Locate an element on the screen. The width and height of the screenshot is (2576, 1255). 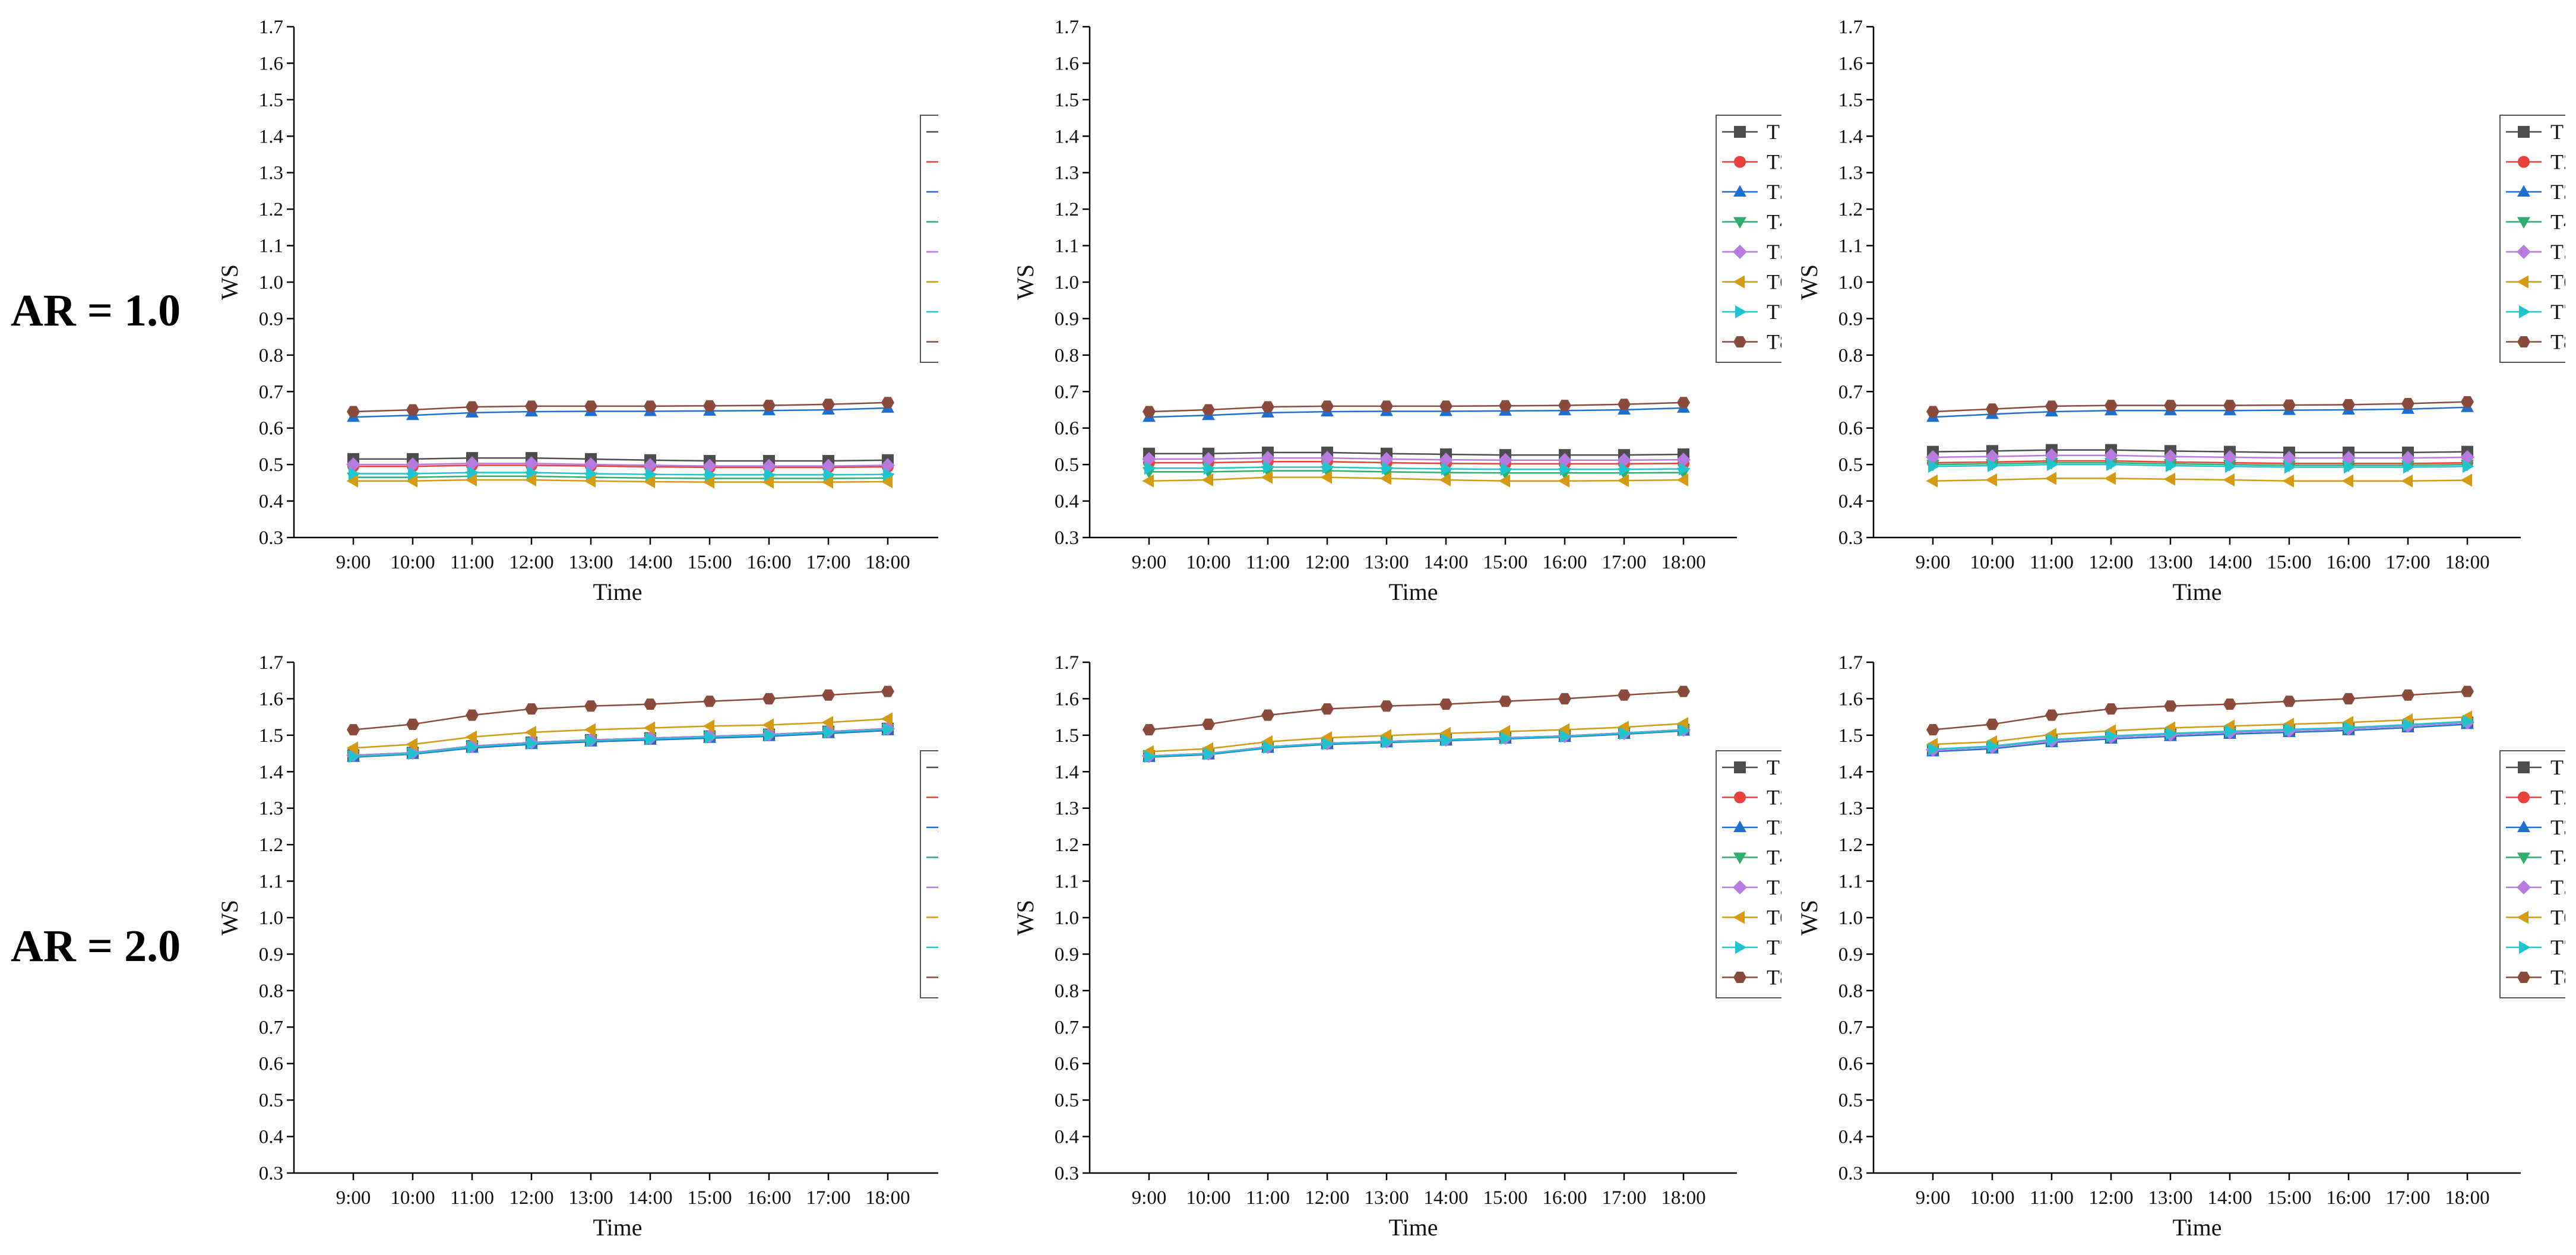
x-tick-label: 18:00 is located at coordinates (2467, 562).